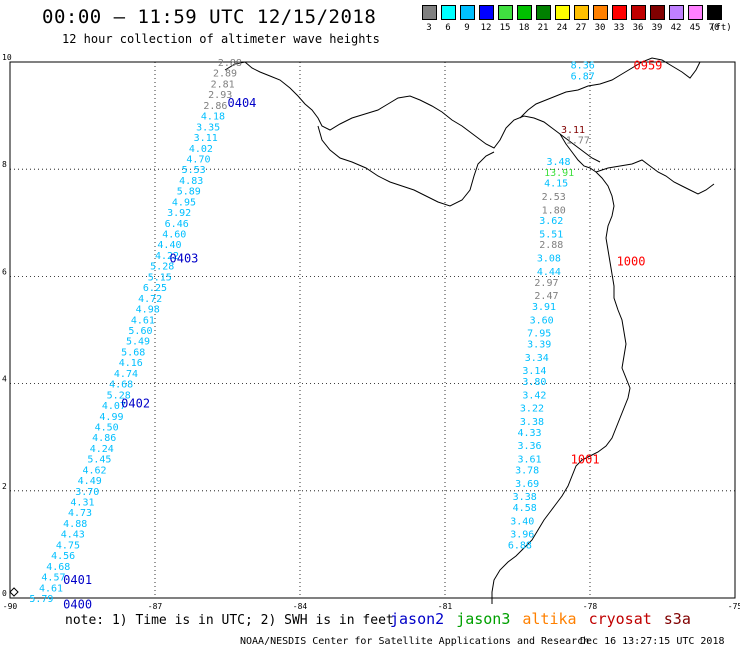 The image size is (740, 650). What do you see at coordinates (448, 28) in the screenshot?
I see `legend-label: 6` at bounding box center [448, 28].